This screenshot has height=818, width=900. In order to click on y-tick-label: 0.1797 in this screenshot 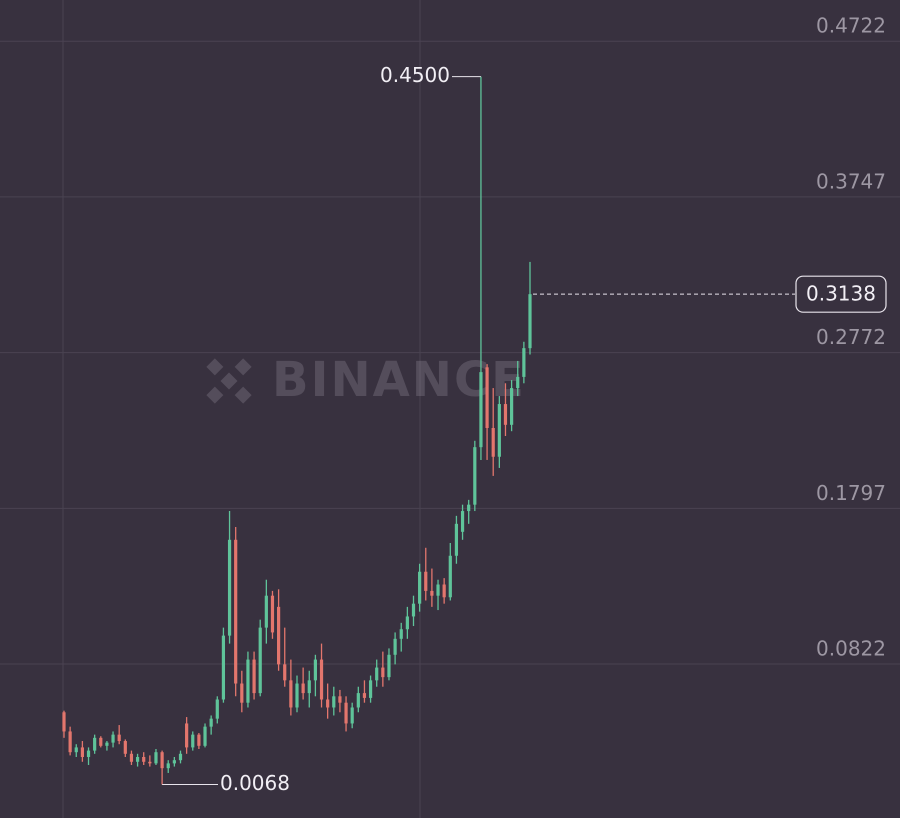, I will do `click(851, 493)`.